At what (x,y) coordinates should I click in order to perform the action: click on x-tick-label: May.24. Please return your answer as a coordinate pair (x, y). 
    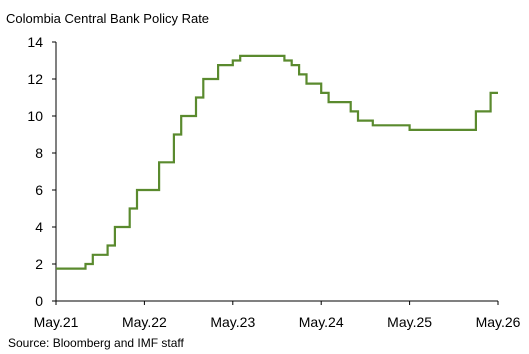
    Looking at the image, I should click on (321, 322).